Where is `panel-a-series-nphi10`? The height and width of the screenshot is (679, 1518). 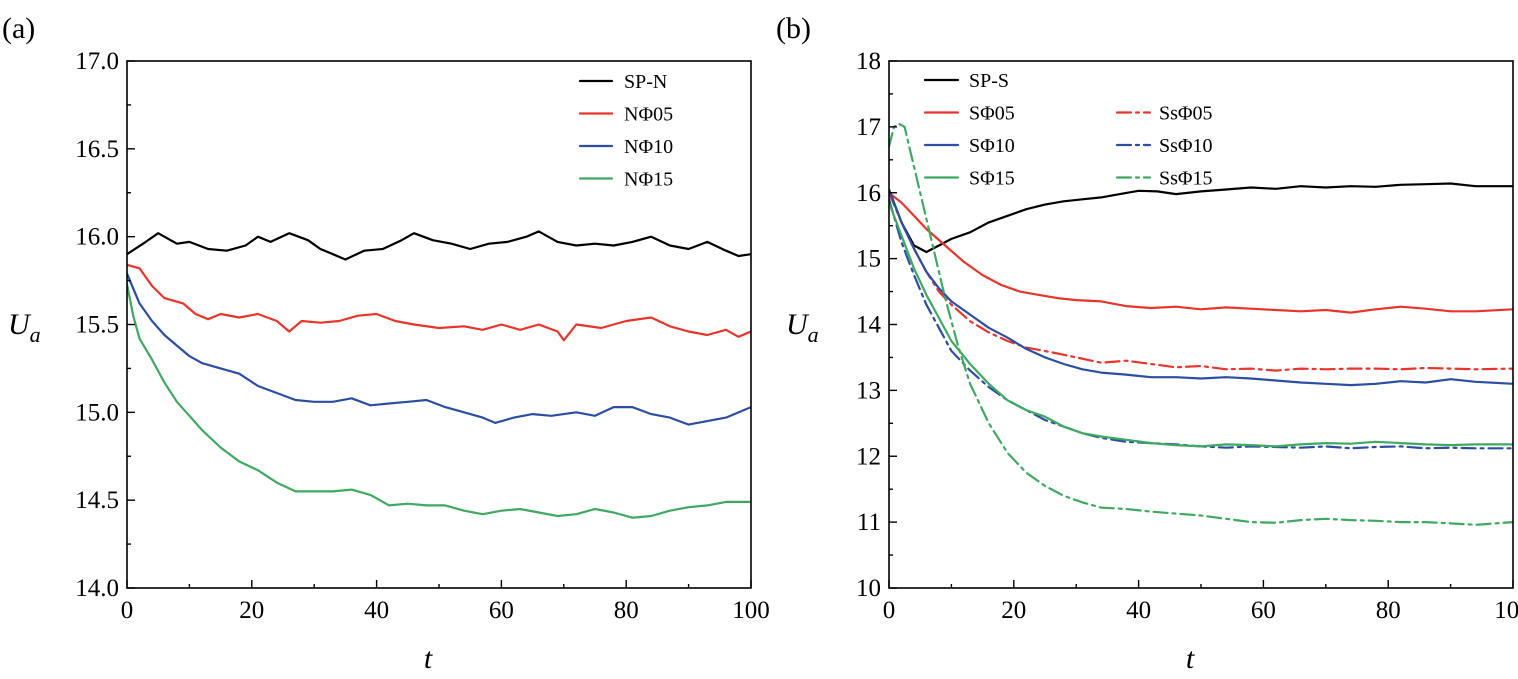 panel-a-series-nphi10 is located at coordinates (439, 349).